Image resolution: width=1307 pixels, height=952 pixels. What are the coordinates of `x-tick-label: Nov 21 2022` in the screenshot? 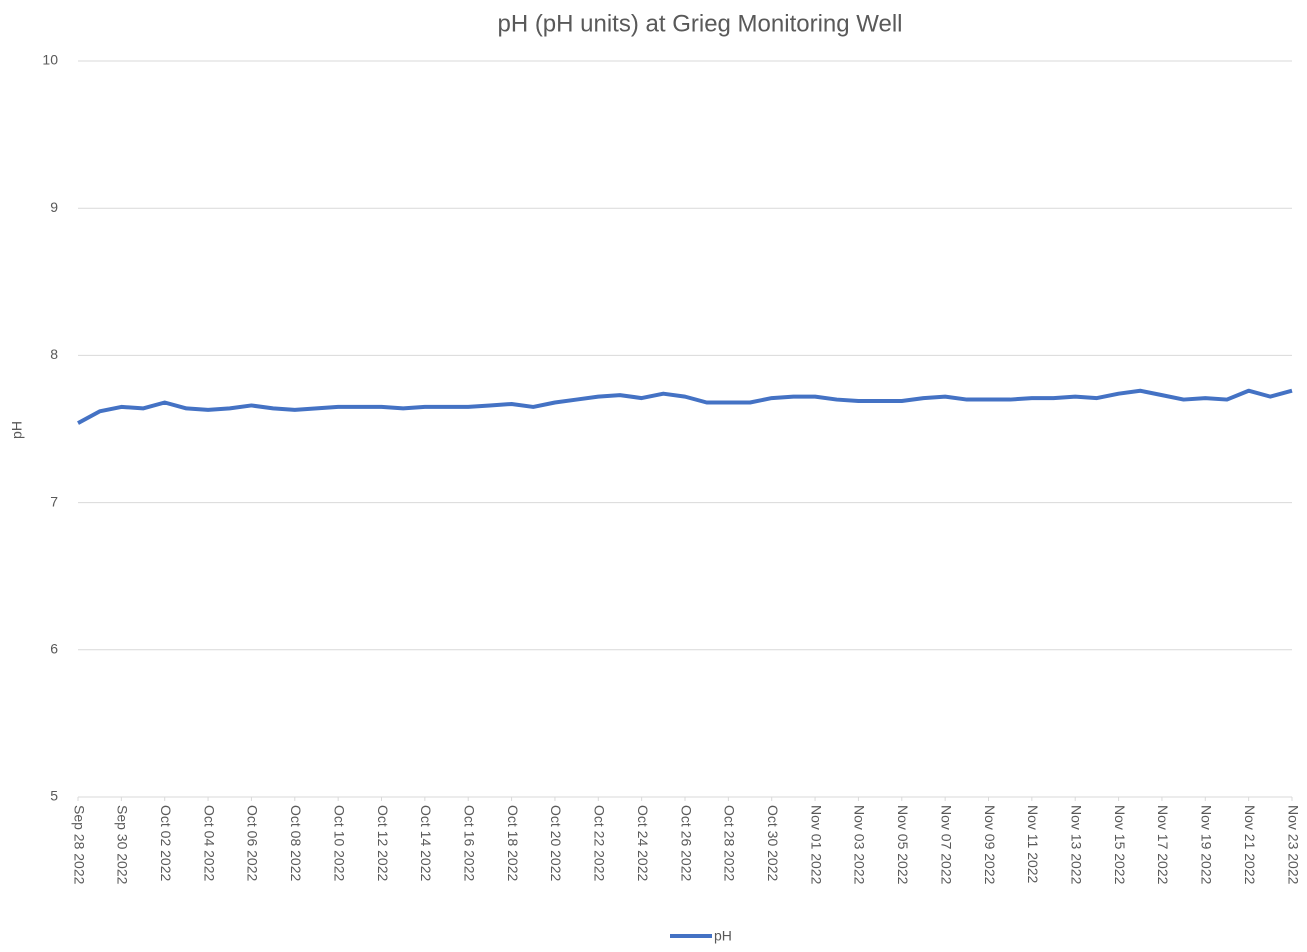 It's located at (1250, 845).